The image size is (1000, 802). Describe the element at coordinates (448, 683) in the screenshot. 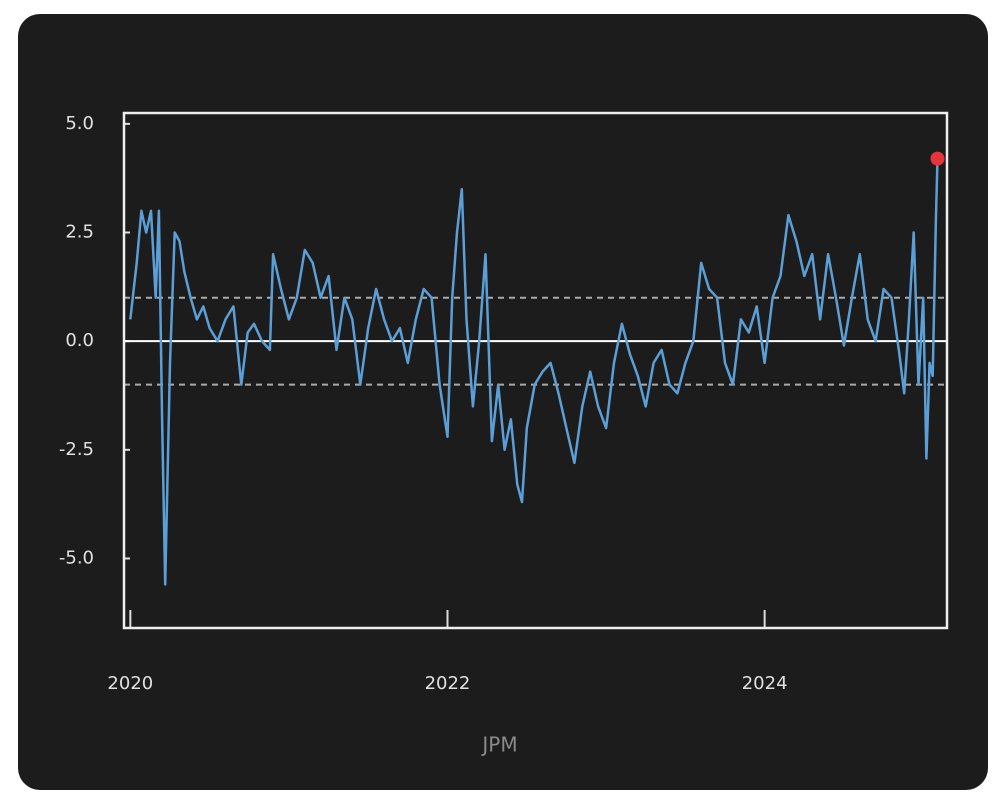

I see `x-tick-label: 2022` at that location.